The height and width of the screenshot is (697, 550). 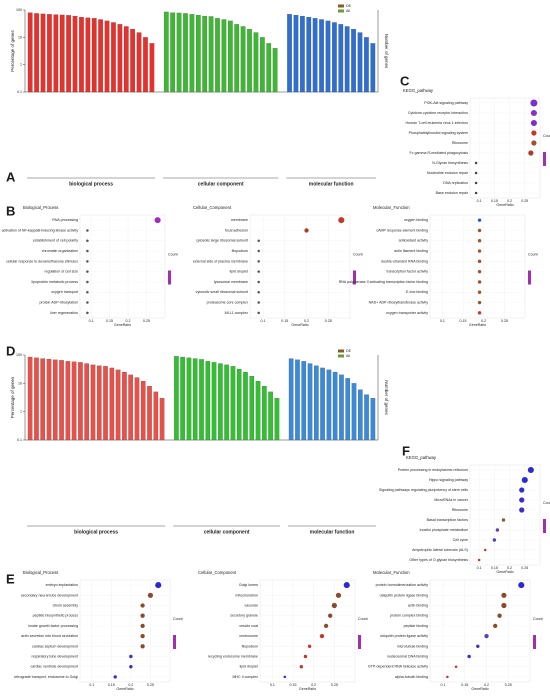 I want to click on category-label: Inositol phosphate metabolism, so click(x=443, y=530).